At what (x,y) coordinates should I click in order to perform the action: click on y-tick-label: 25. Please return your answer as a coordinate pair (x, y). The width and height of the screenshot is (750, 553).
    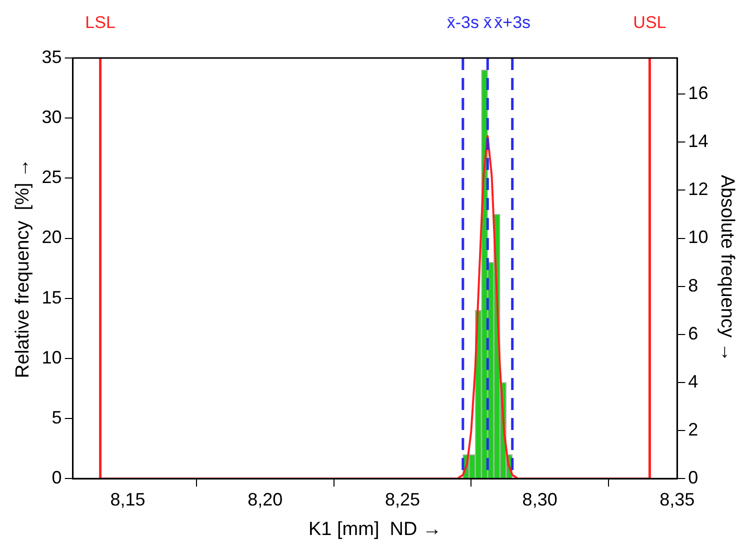
    Looking at the image, I should click on (52, 177).